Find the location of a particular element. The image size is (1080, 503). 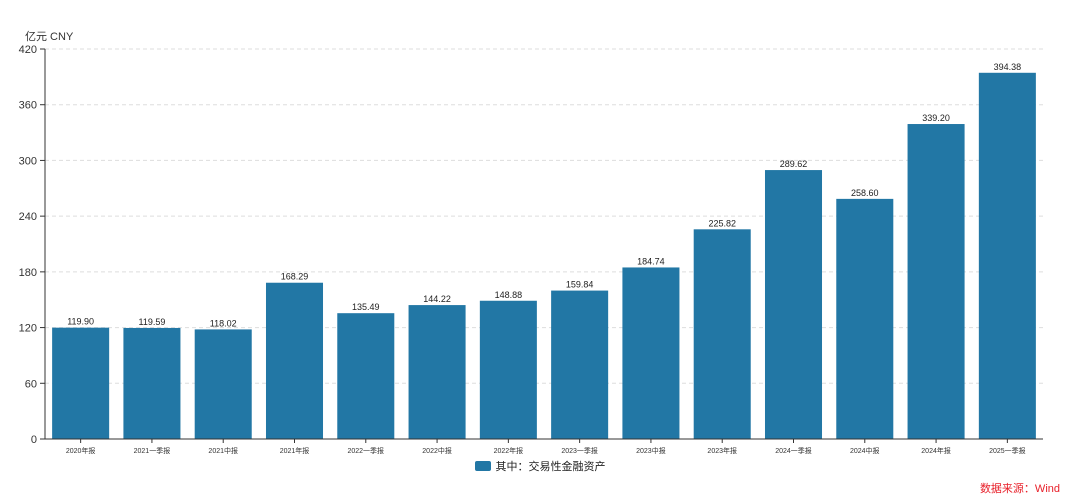

y-tick-label: 180 is located at coordinates (28, 273).